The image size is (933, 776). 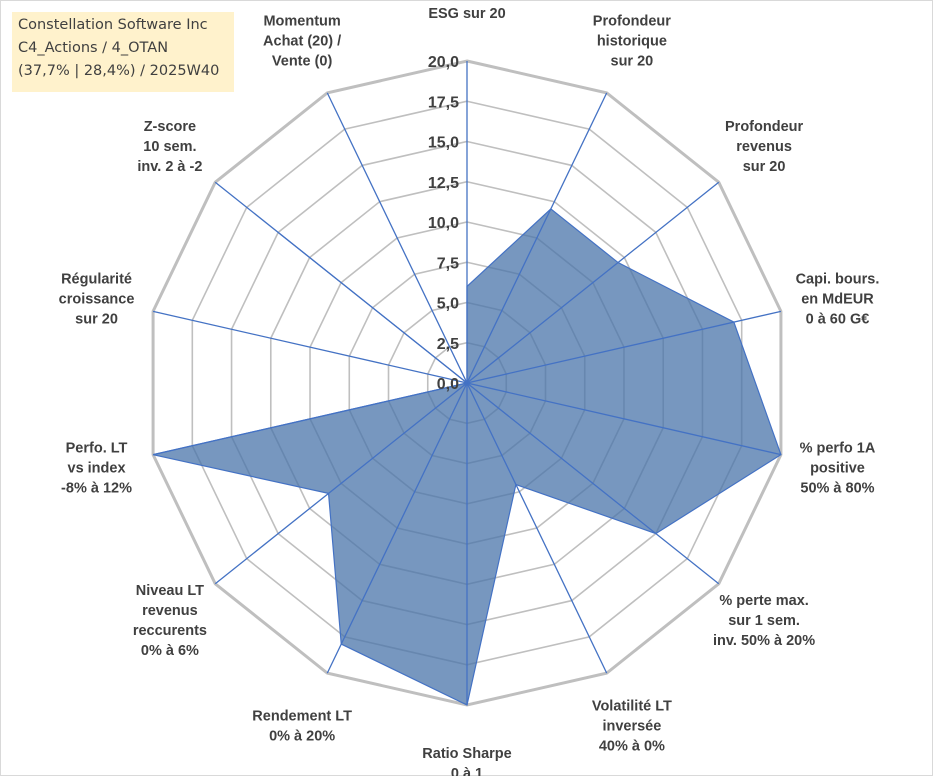 I want to click on axis-label: Profondeur revenus sur 20, so click(x=764, y=147).